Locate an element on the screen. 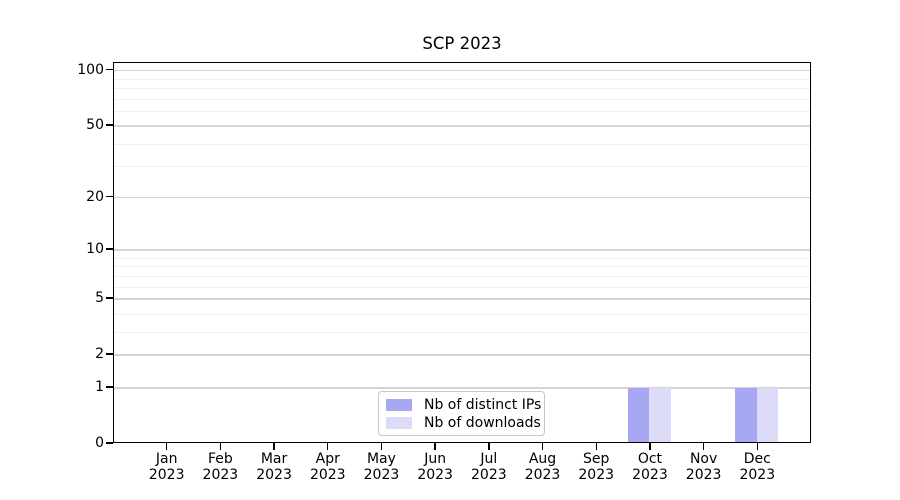 The width and height of the screenshot is (900, 500). x-tick-label: Feb 2023 is located at coordinates (220, 467).